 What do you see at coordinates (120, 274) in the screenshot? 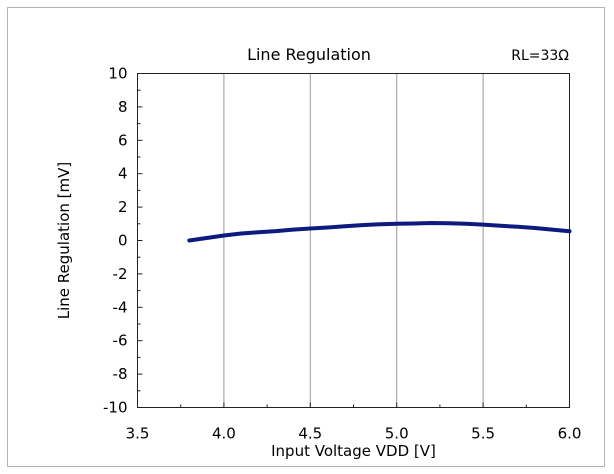
I see `y-tick-label: -2` at bounding box center [120, 274].